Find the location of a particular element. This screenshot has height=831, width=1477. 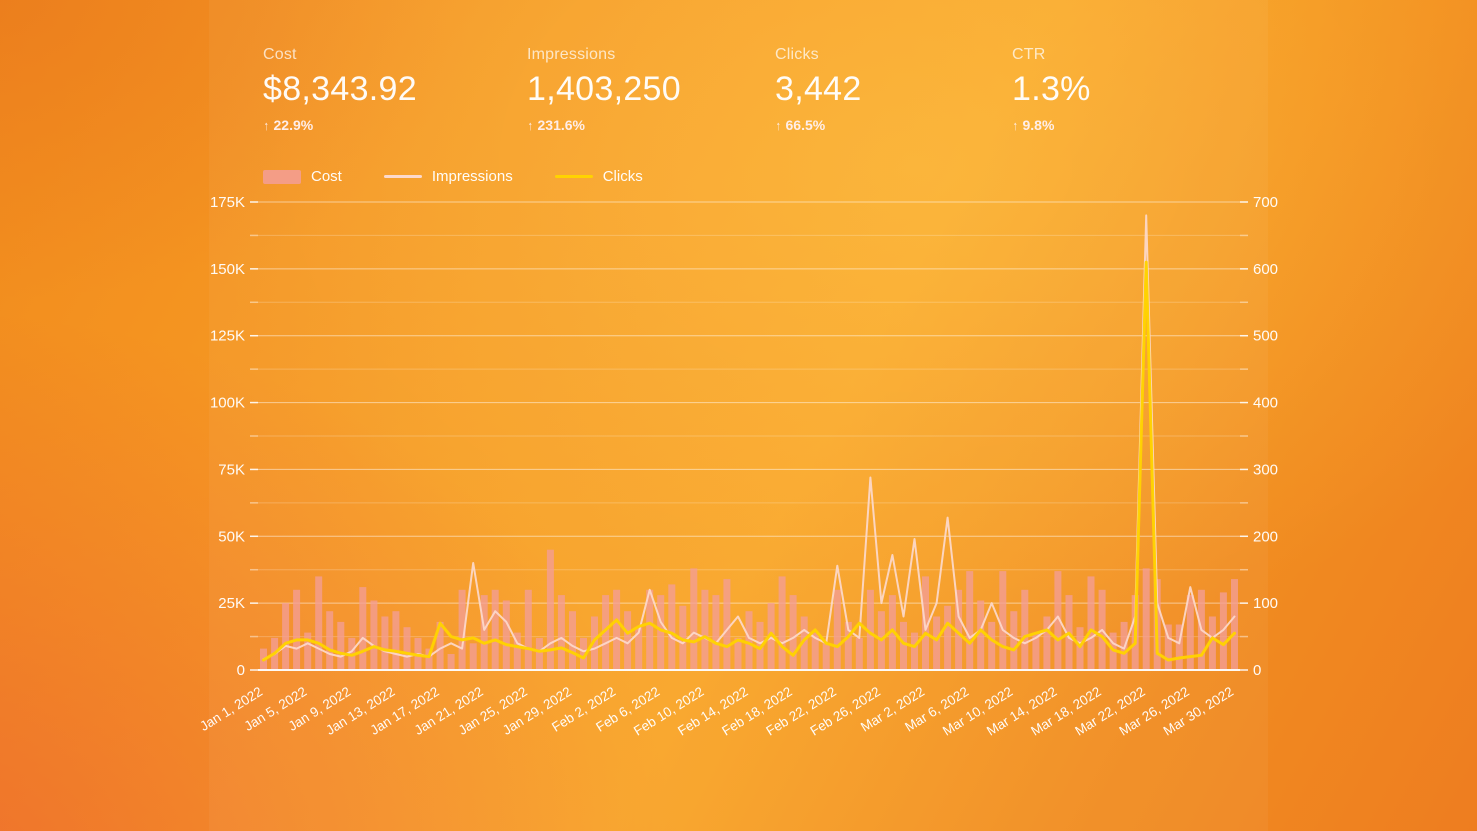

kpi-ctr-delta-value: 9.8% is located at coordinates (1038, 125).